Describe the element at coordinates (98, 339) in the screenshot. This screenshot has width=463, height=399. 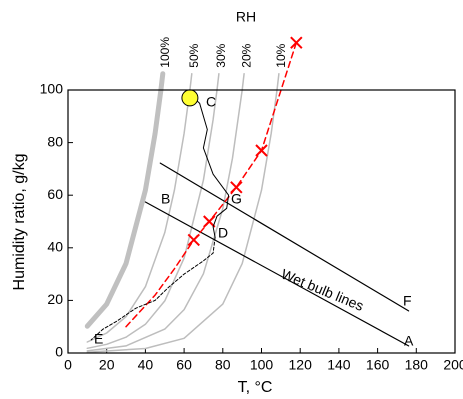
I see `annotation: E` at that location.